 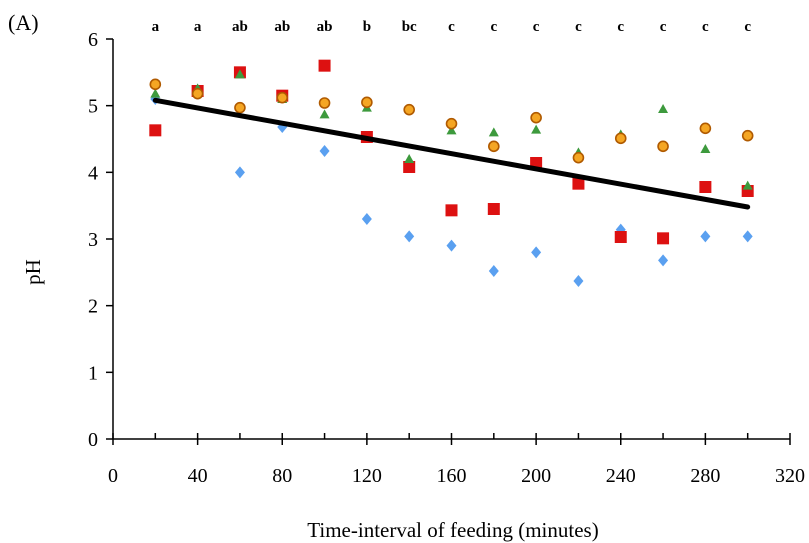 I want to click on significance-letter: b, so click(x=367, y=27).